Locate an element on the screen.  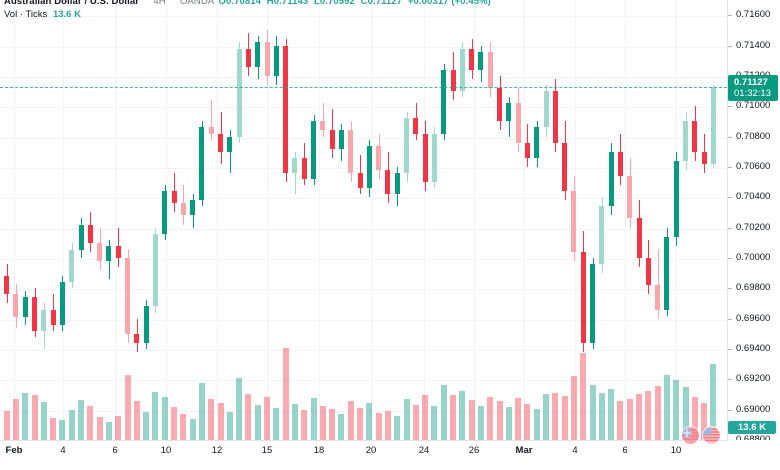
price-tick-label: 0.70000 is located at coordinates (753, 257).